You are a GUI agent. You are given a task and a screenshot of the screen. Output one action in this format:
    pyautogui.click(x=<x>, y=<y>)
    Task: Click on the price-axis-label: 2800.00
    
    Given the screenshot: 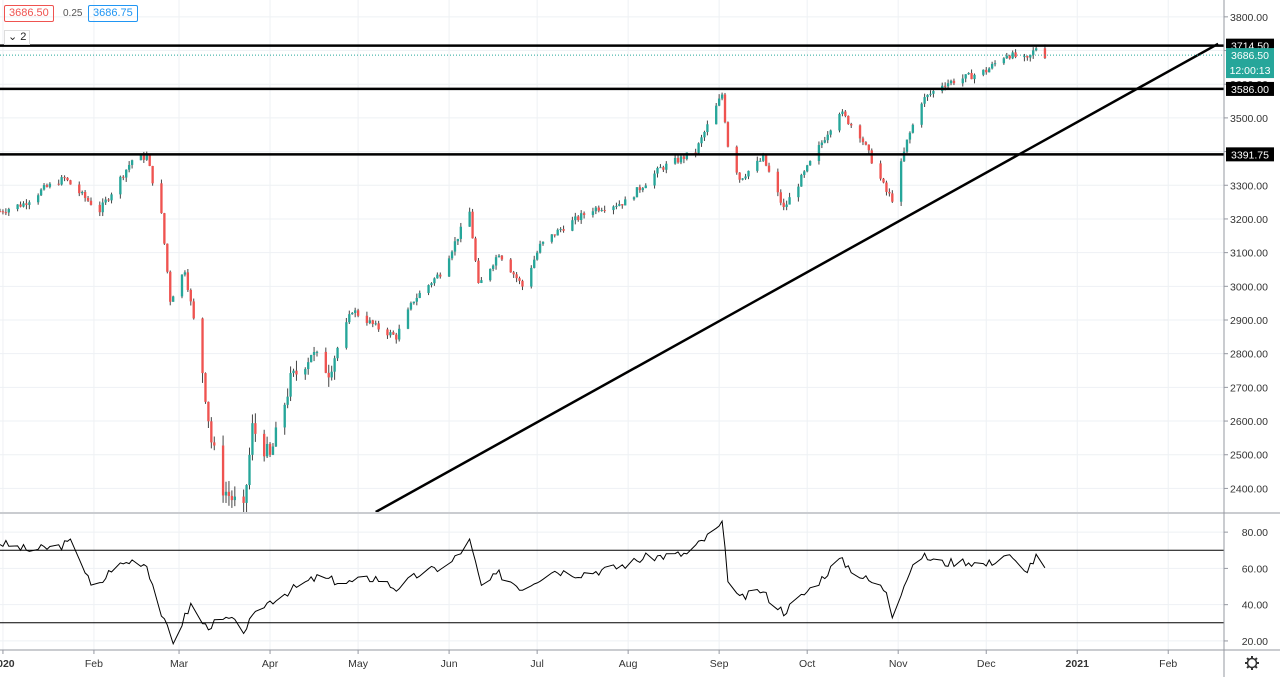 What is the action you would take?
    pyautogui.click(x=1249, y=355)
    